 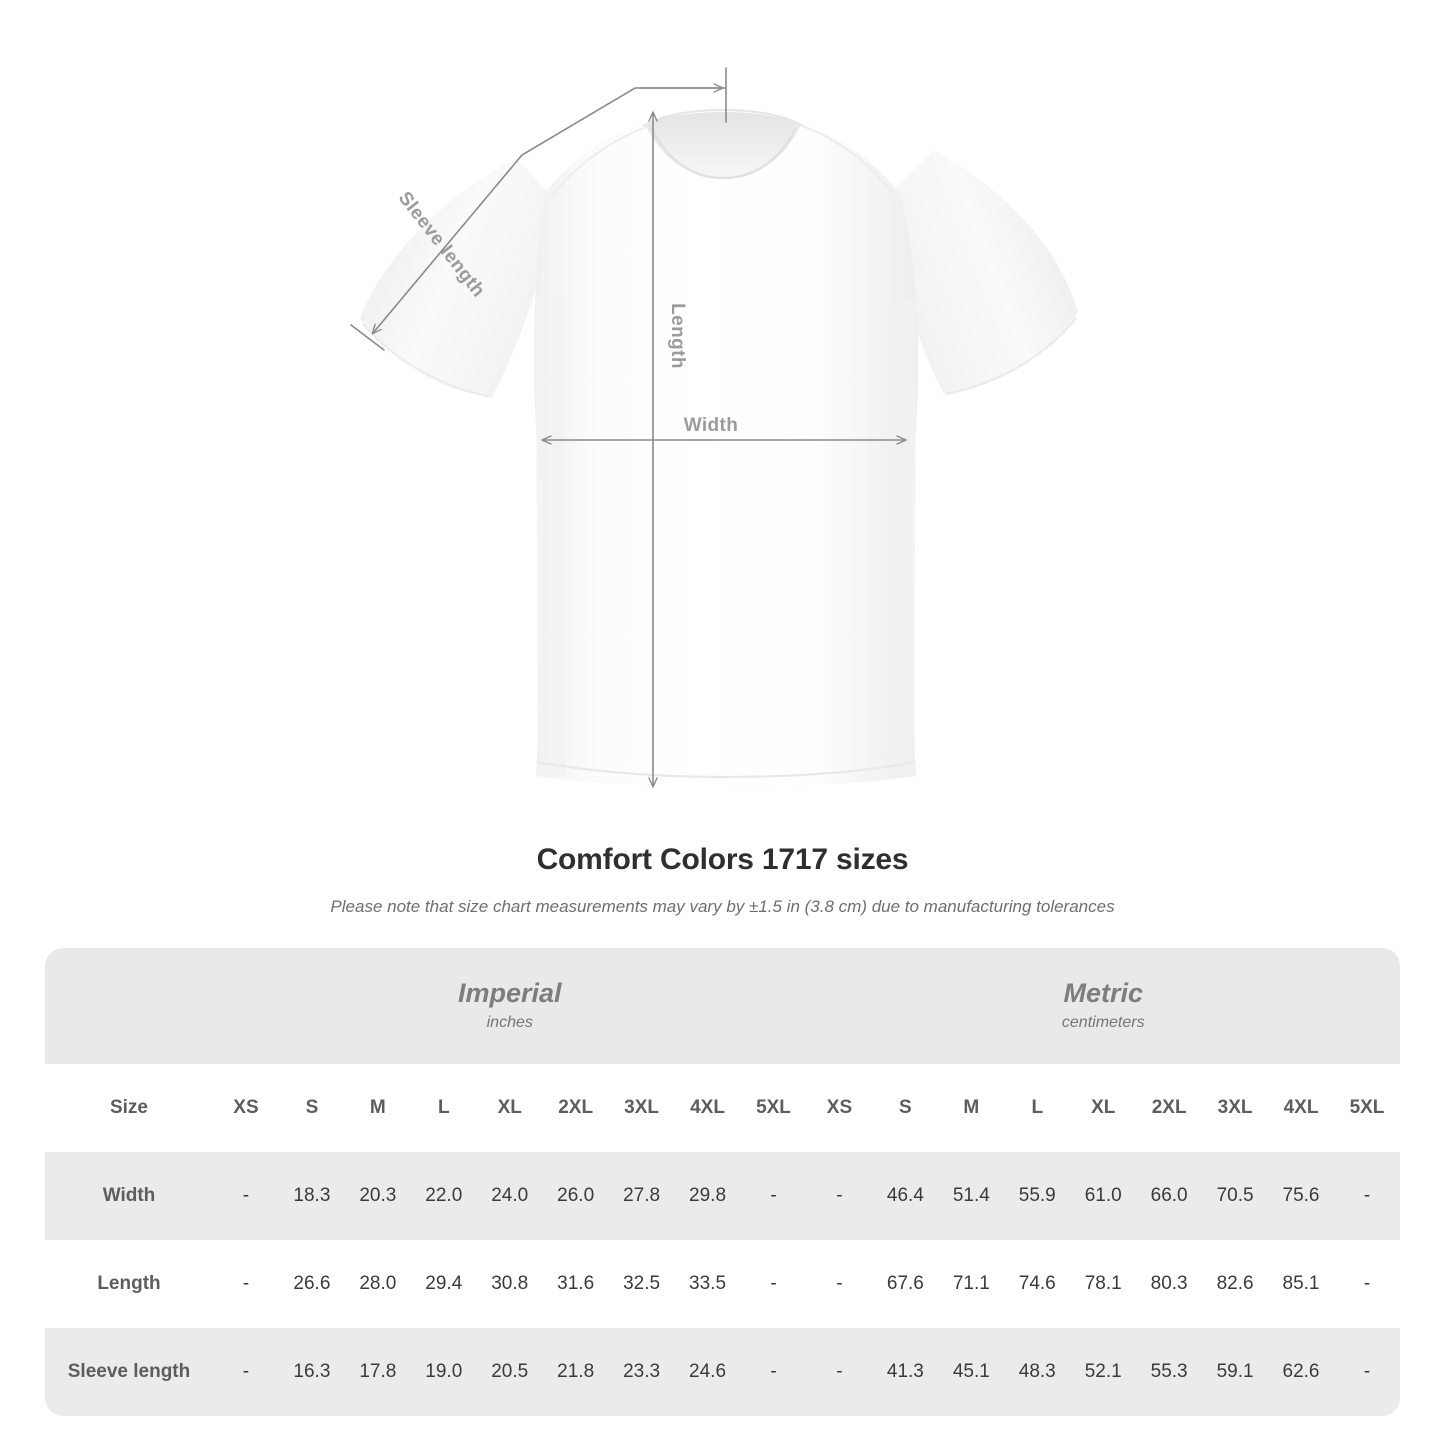 I want to click on cell-sleeve-length-metric-xs: -, so click(x=839, y=1372).